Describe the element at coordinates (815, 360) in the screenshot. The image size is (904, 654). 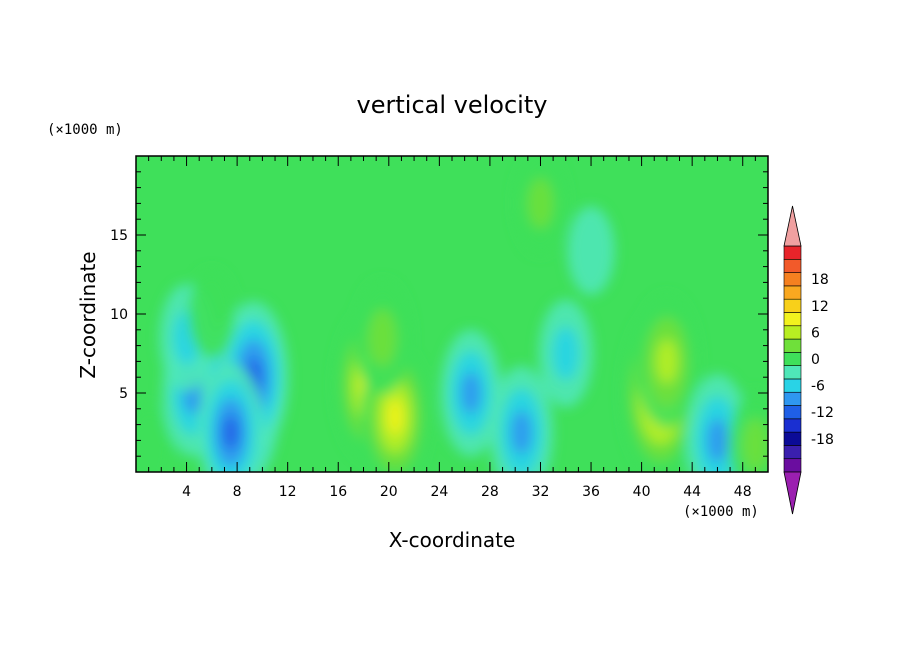
I see `colorbar-tick-label: 0` at that location.